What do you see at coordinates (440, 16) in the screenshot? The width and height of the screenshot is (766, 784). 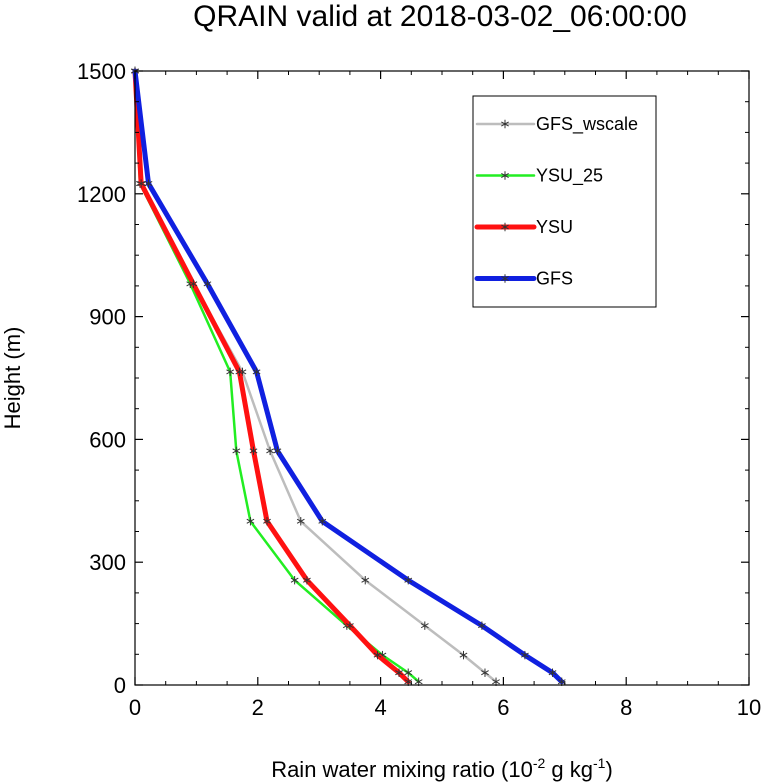 I see `chart-title: QRAIN valid at 2018-03-02_06:00:00` at bounding box center [440, 16].